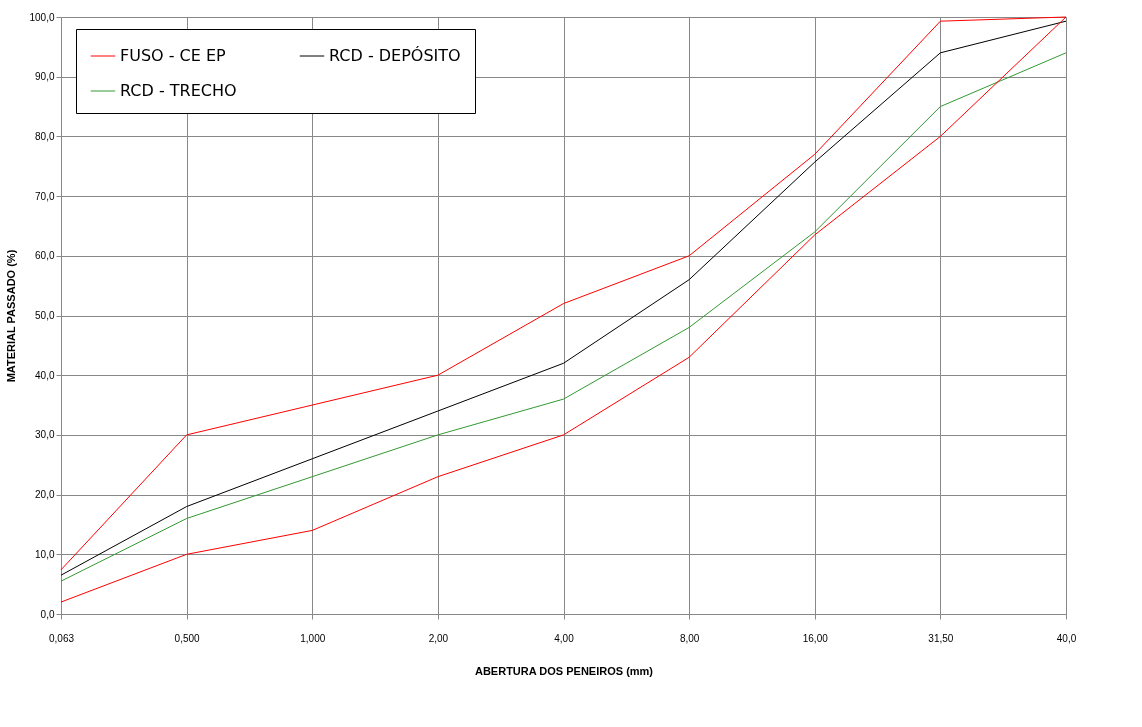 This screenshot has width=1142, height=727. Describe the element at coordinates (45, 495) in the screenshot. I see `y-tick-label: 20,0` at that location.